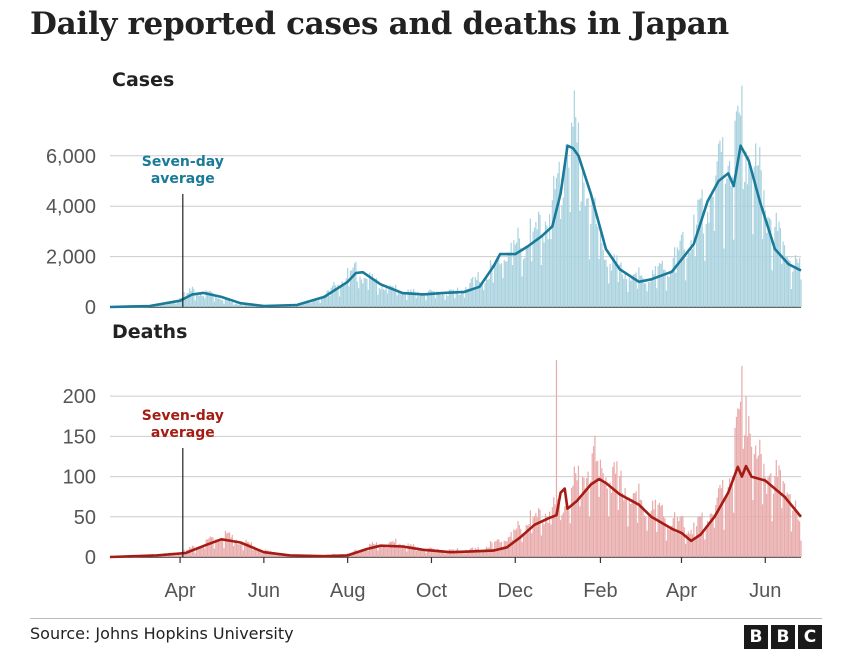  Describe the element at coordinates (179, 591) in the screenshot. I see `x-tick-label: Apr` at that location.